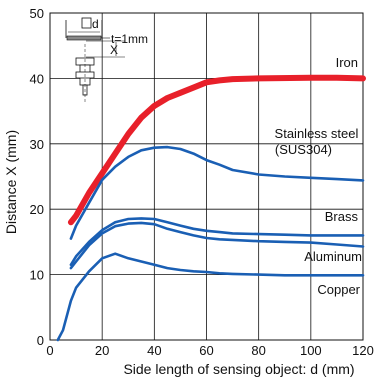 Image resolution: width=383 pixels, height=378 pixels. What do you see at coordinates (238, 369) in the screenshot?
I see `x-axis-title: Side length of sensing object: d (mm)` at bounding box center [238, 369].